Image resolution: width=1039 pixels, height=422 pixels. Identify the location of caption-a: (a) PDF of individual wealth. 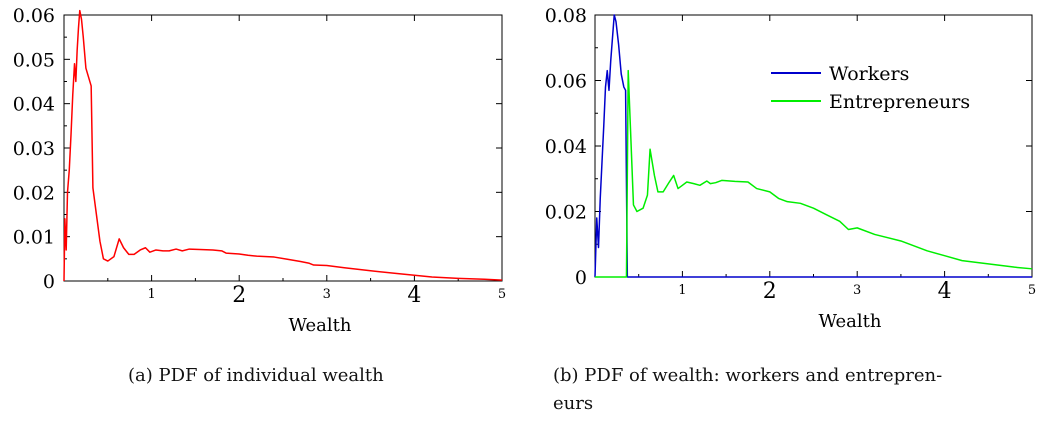
(256, 376).